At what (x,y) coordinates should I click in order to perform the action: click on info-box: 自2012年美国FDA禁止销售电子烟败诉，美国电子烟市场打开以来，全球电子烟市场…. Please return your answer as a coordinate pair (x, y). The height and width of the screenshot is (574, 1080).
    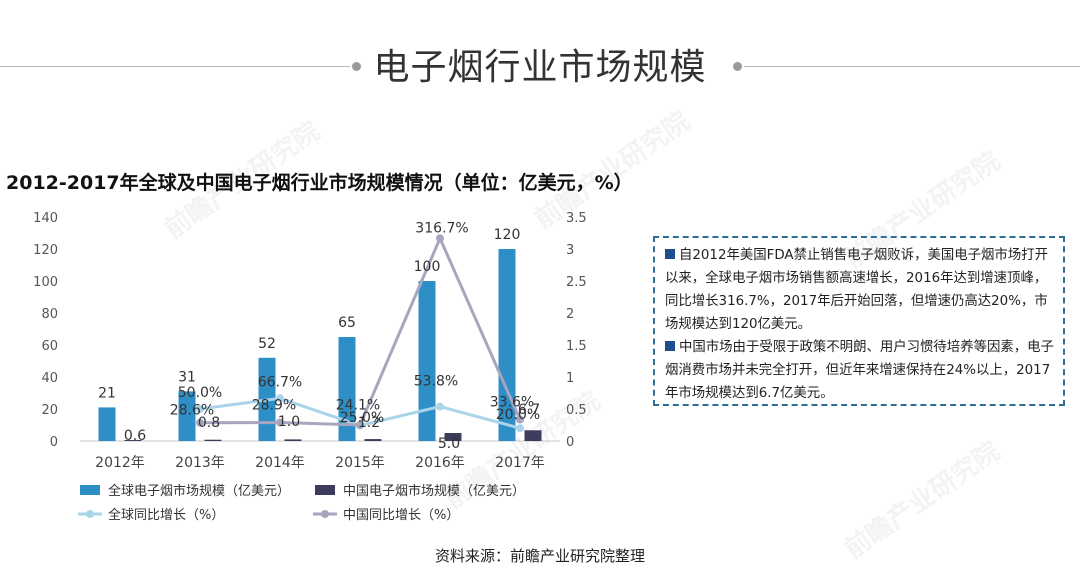
    Looking at the image, I should click on (859, 321).